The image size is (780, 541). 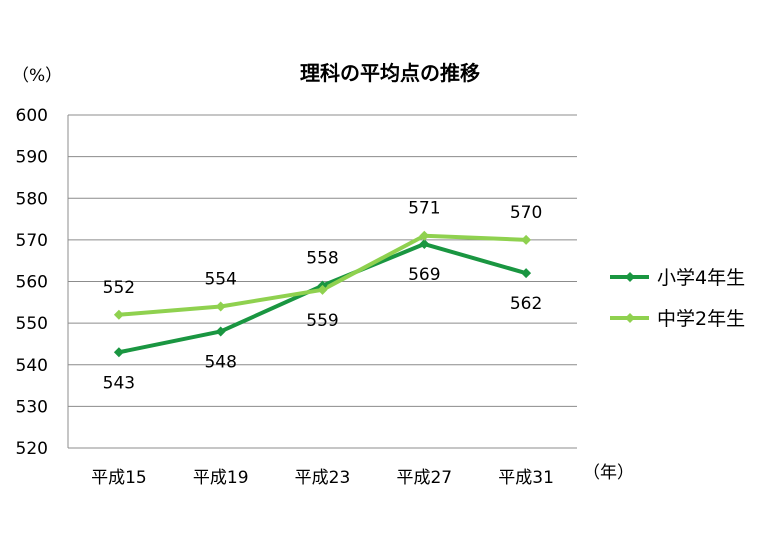 I want to click on data-label: 570, so click(x=526, y=213).